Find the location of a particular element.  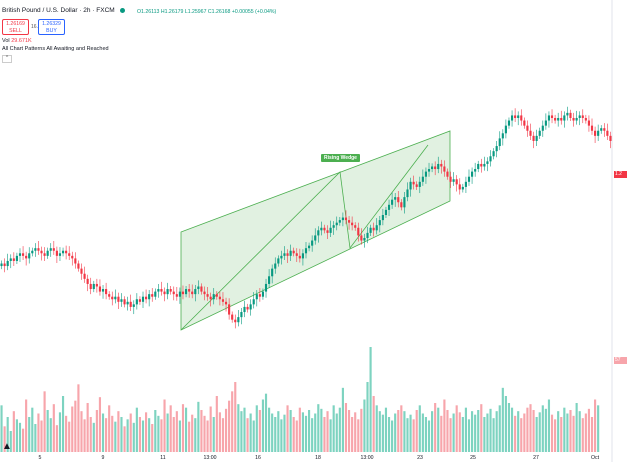

tradingview-logo-icon: ▲ is located at coordinates (7, 446).